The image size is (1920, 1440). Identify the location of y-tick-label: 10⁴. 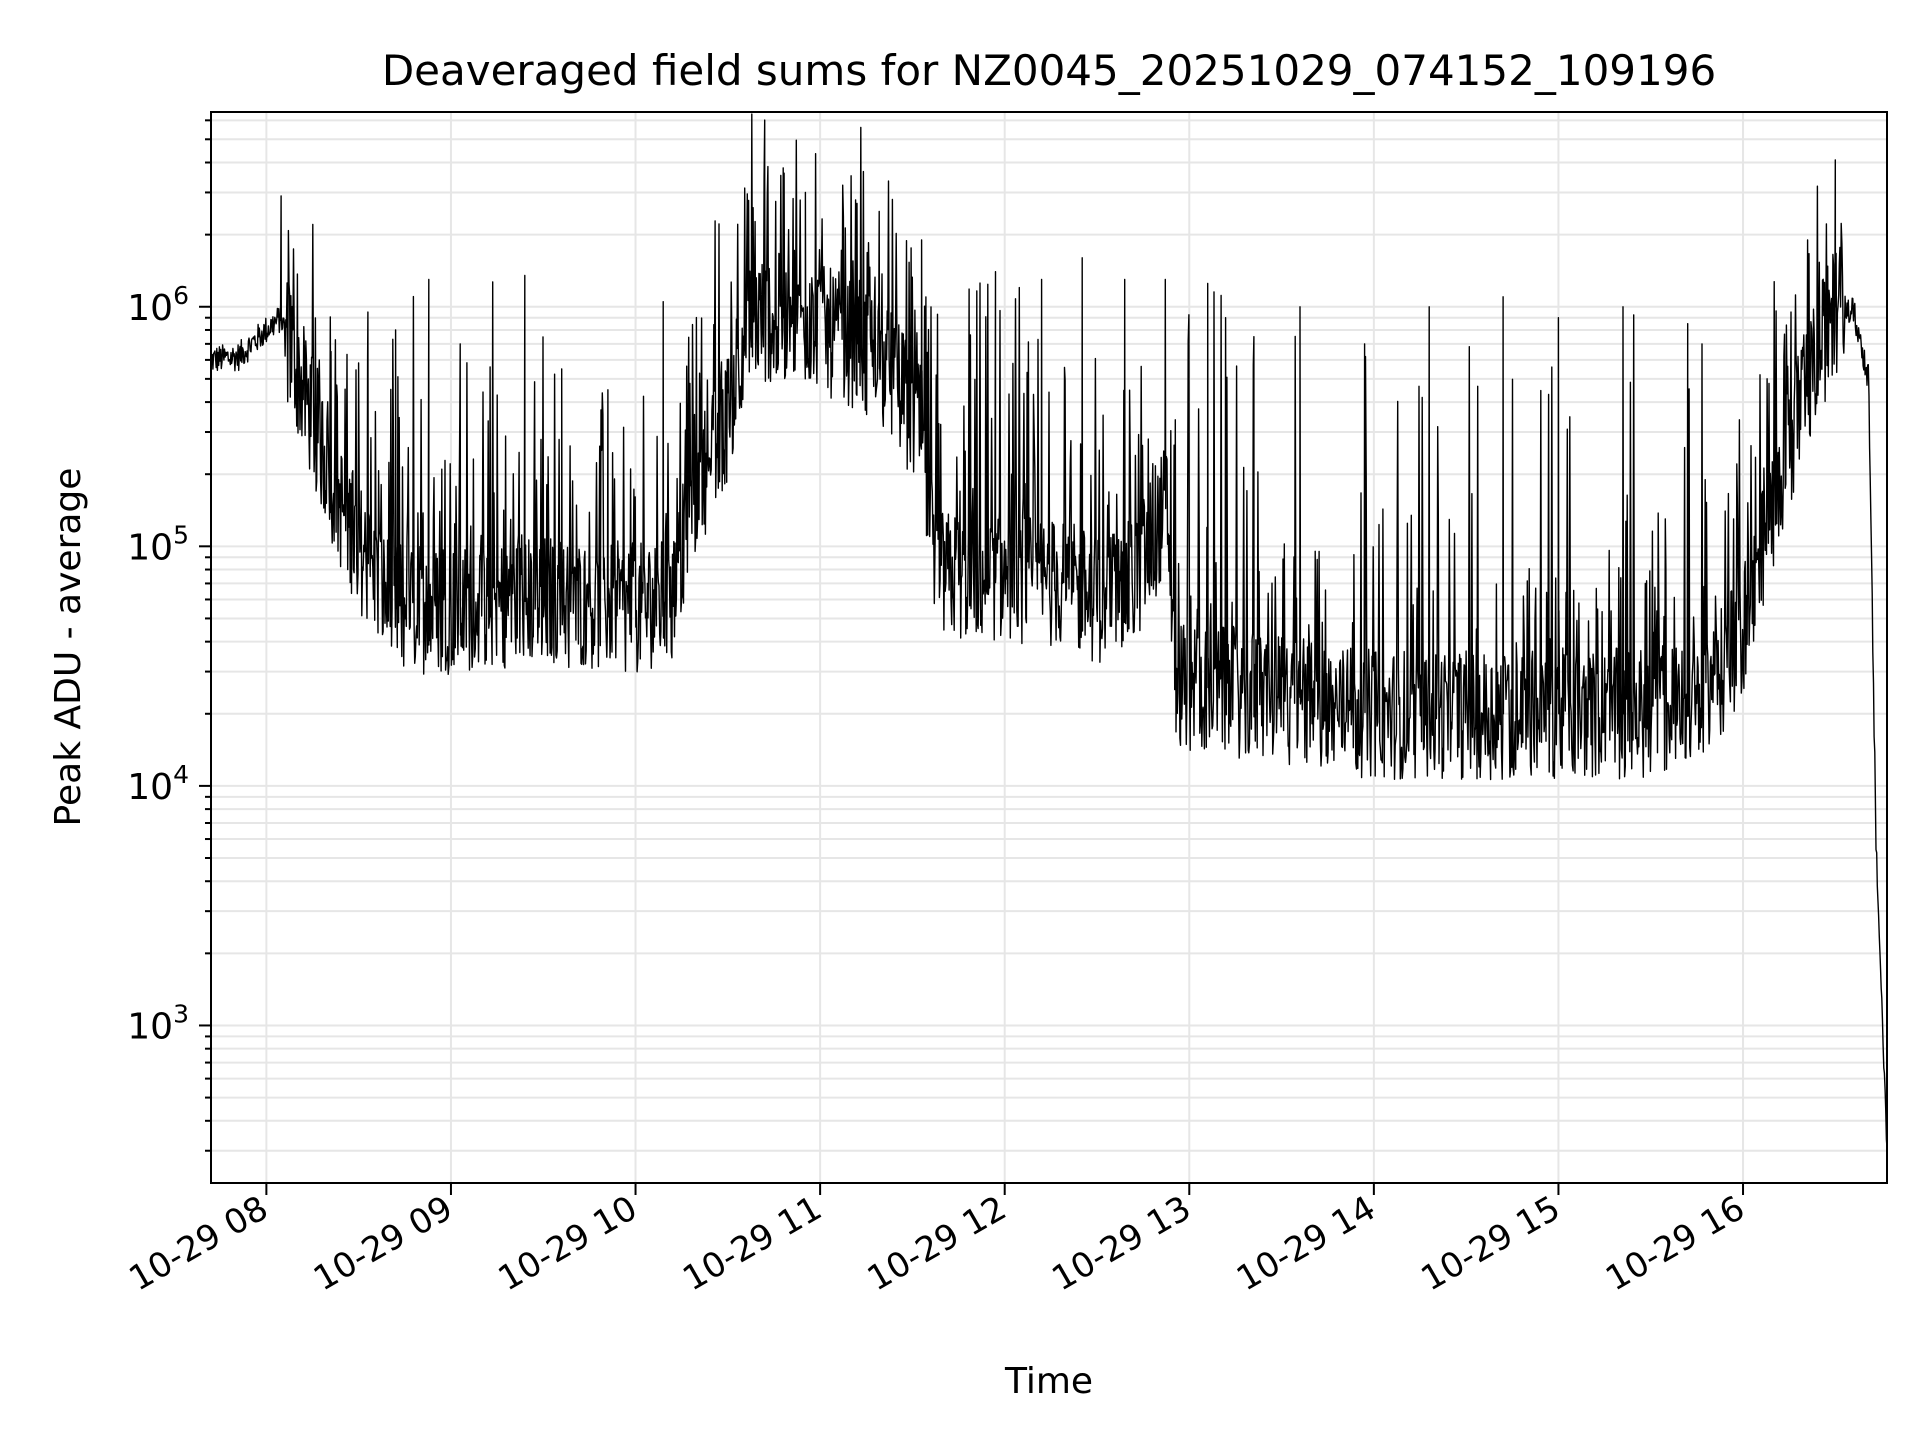
(158, 784).